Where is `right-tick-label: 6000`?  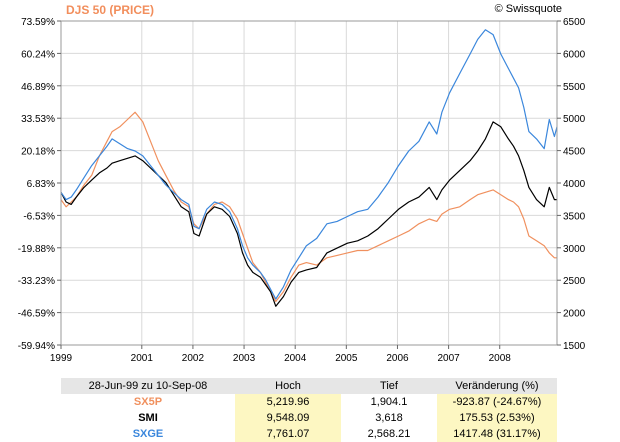
right-tick-label: 6000 is located at coordinates (574, 54).